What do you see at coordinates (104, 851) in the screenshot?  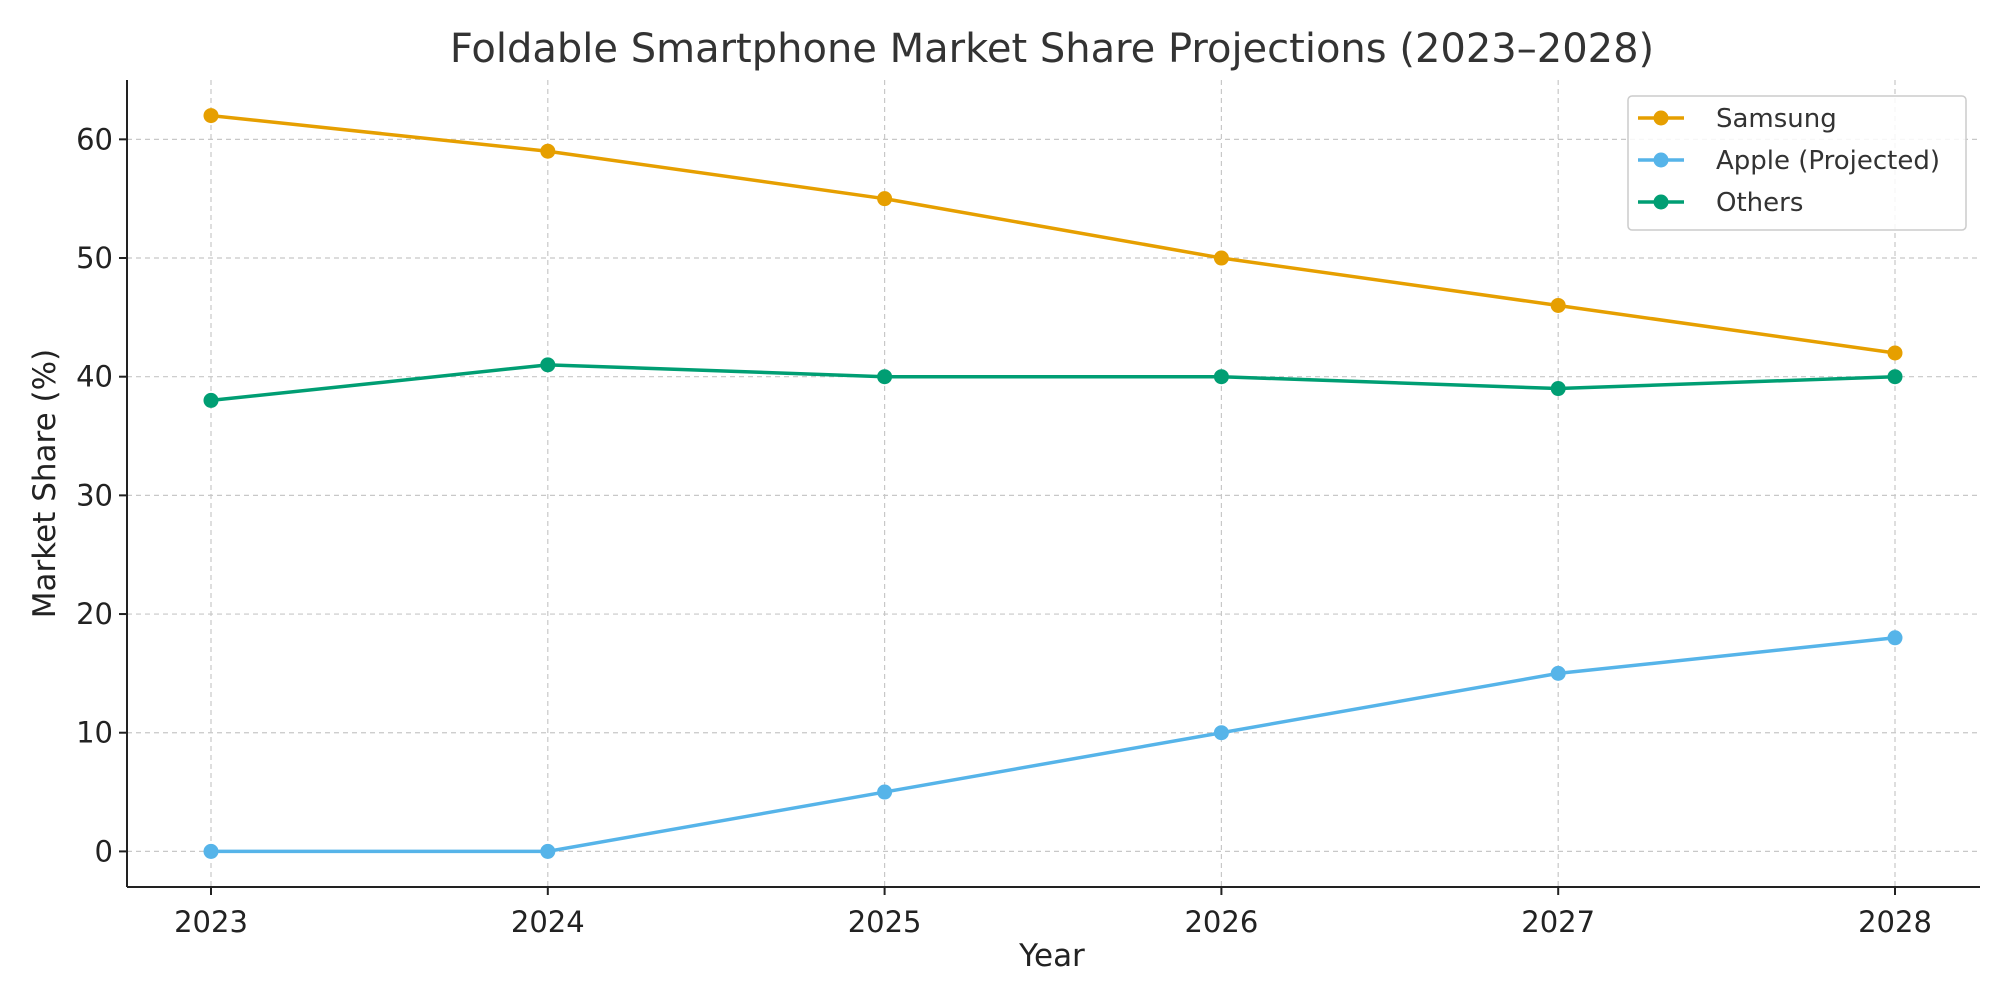 I see `y-tick-label: 0` at bounding box center [104, 851].